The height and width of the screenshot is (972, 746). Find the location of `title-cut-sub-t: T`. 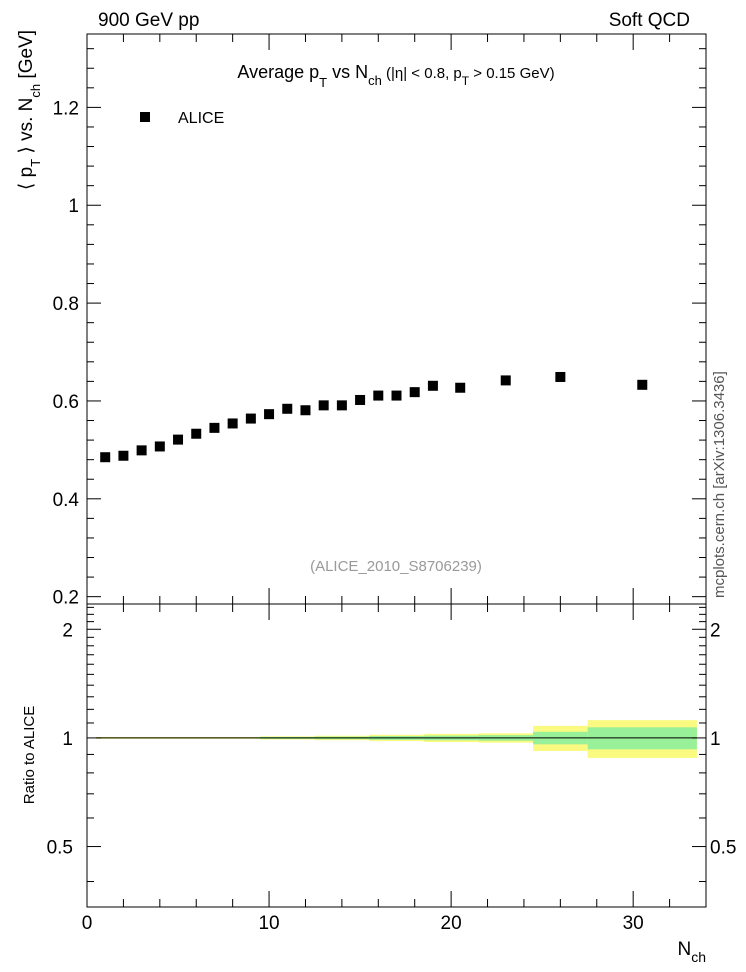

title-cut-sub-t: T is located at coordinates (466, 81).